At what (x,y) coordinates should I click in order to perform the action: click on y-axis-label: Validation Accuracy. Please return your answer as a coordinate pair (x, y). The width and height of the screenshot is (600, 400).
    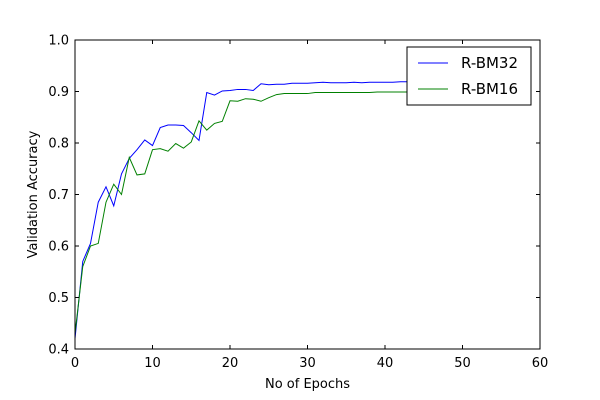
    Looking at the image, I should click on (33, 194).